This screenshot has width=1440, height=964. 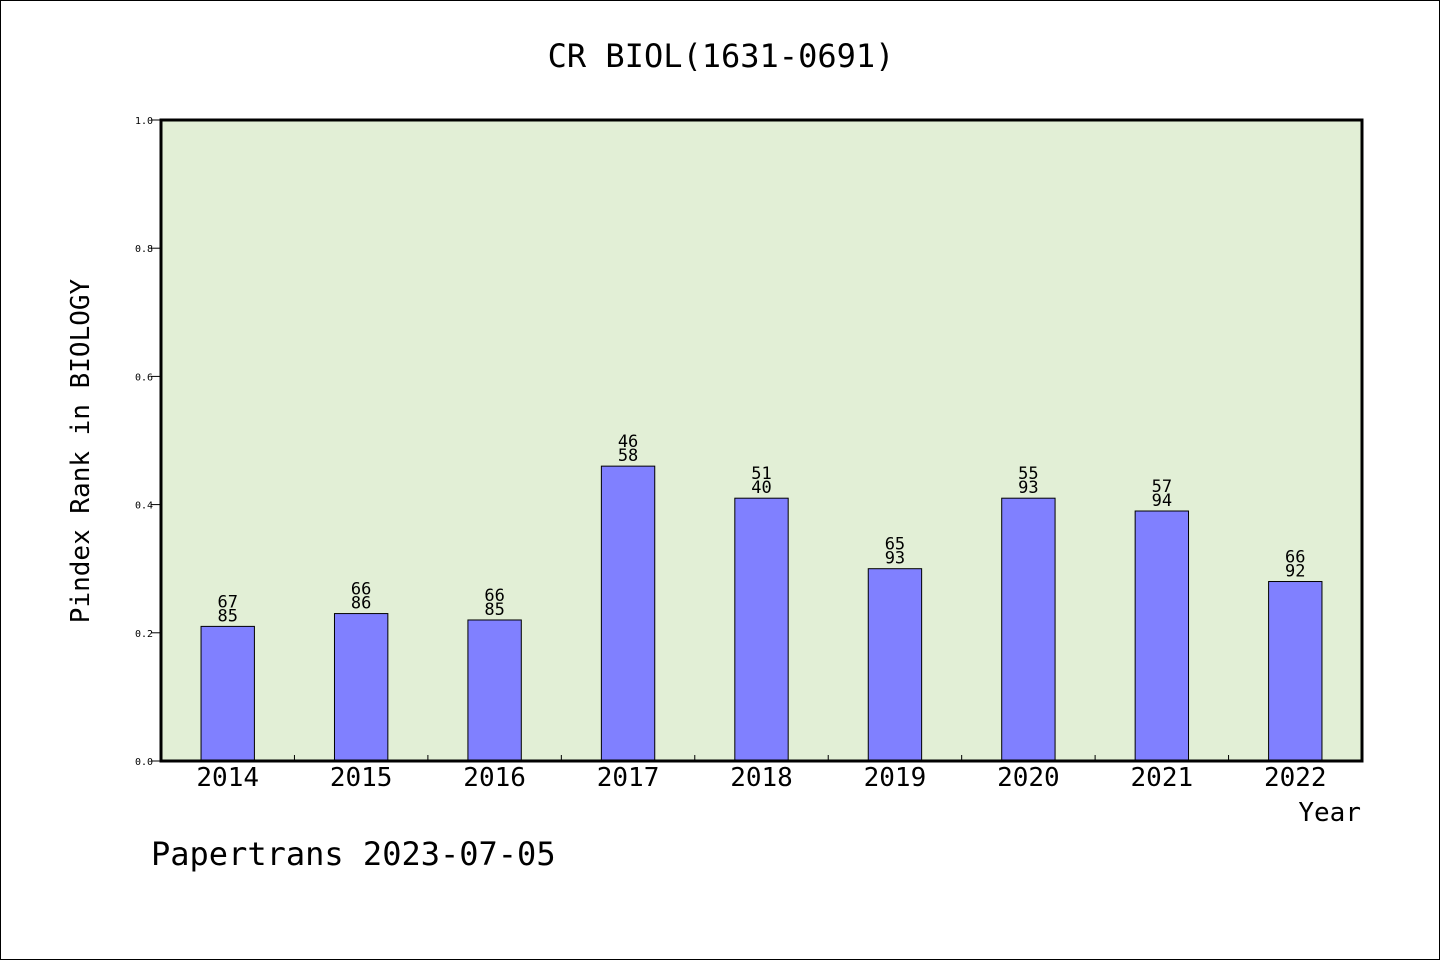 What do you see at coordinates (144, 634) in the screenshot?
I see `y-tick-label: 0.2` at bounding box center [144, 634].